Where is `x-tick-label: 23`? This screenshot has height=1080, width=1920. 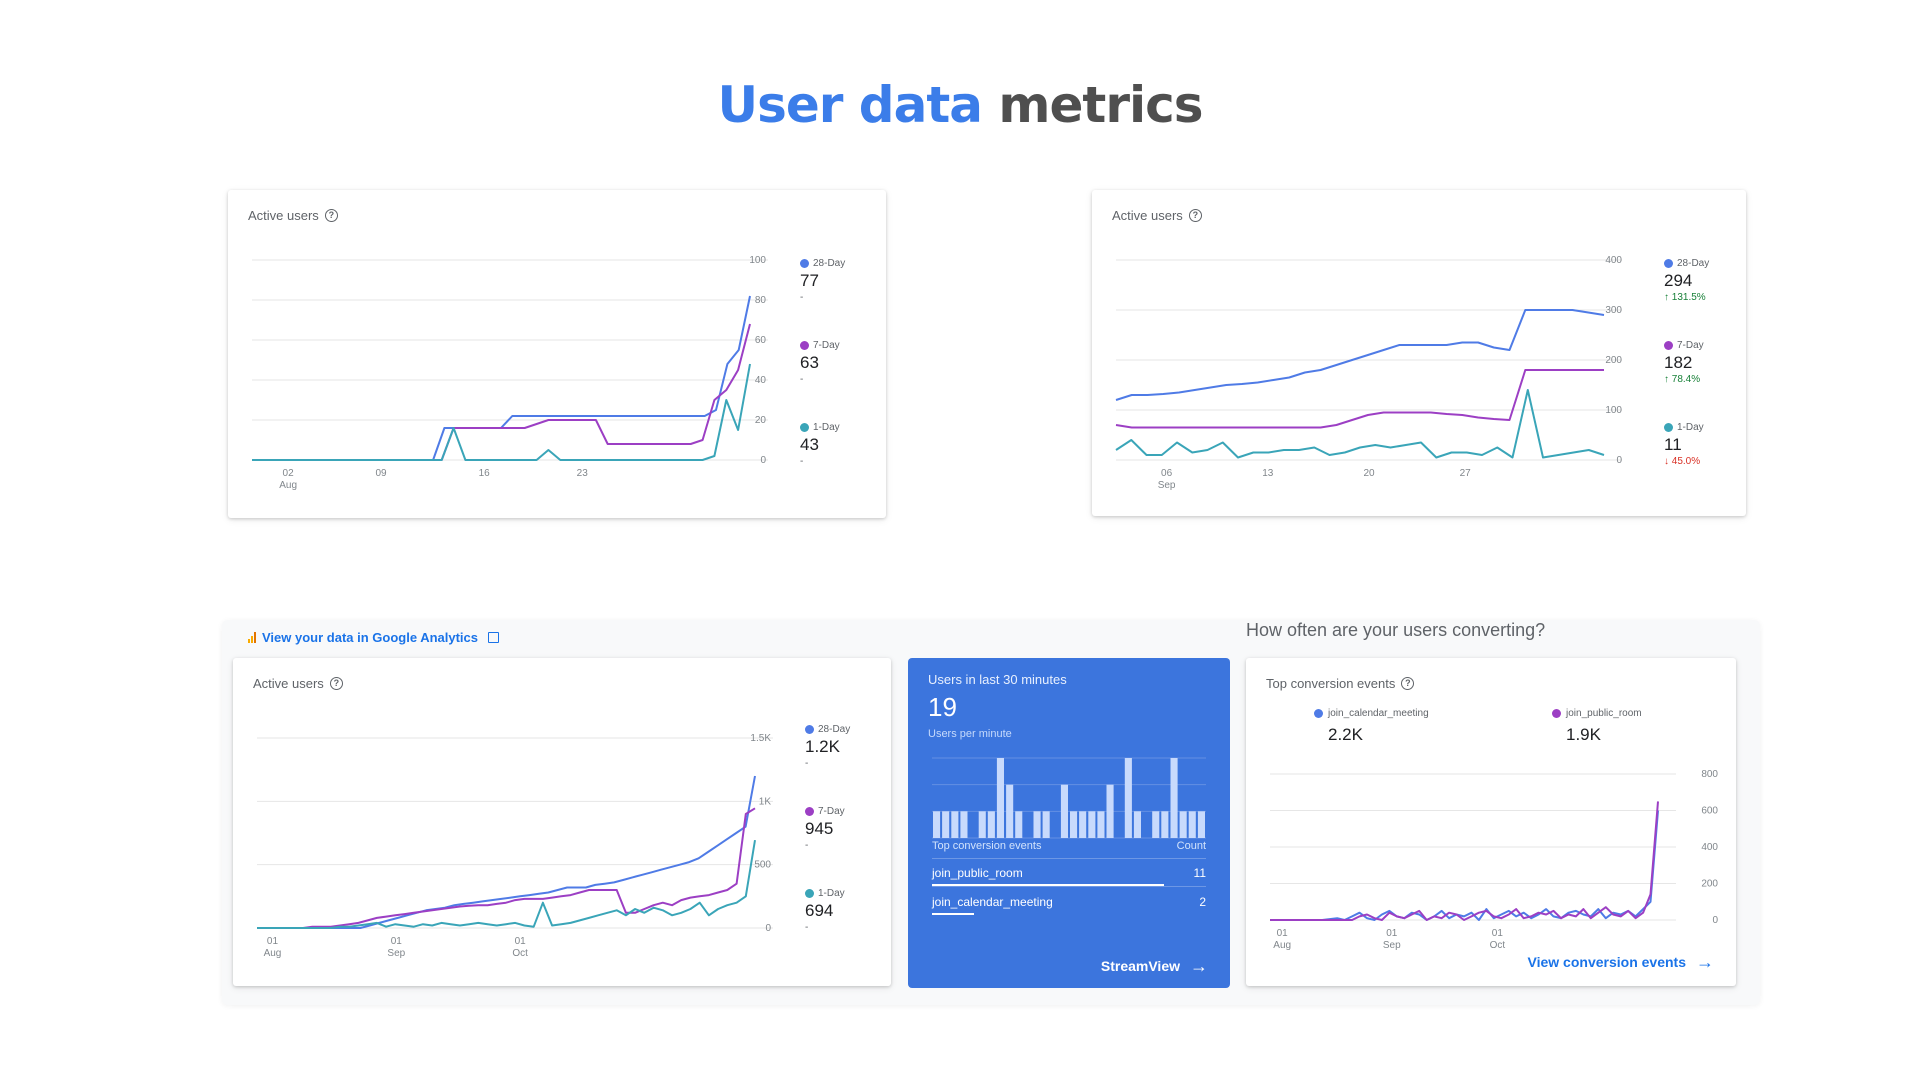
x-tick-label: 23 is located at coordinates (583, 473).